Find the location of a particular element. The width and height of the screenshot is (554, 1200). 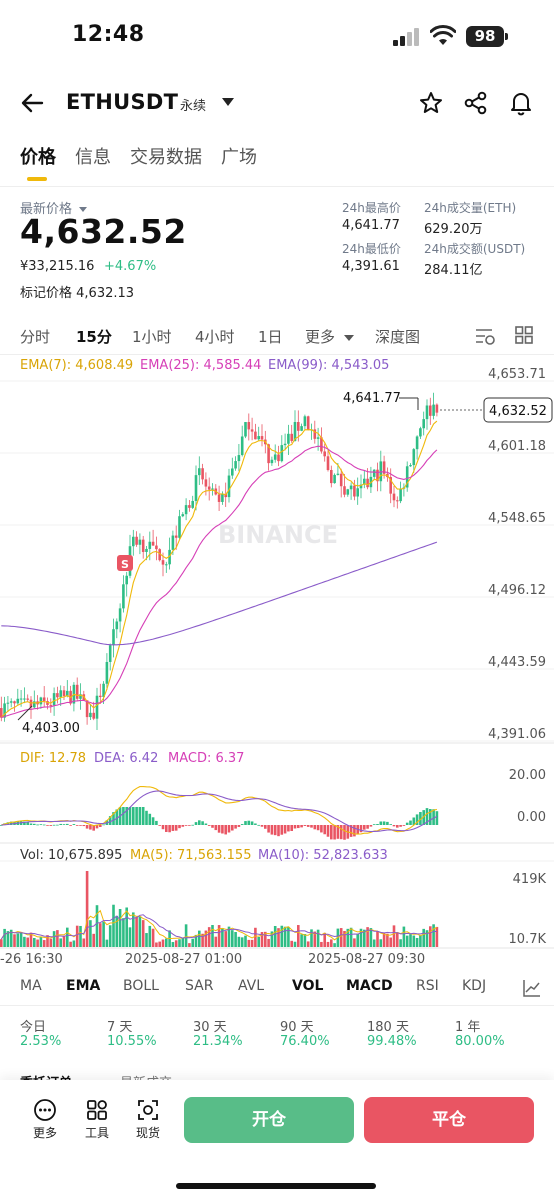

ind-vol: VOL is located at coordinates (308, 986).